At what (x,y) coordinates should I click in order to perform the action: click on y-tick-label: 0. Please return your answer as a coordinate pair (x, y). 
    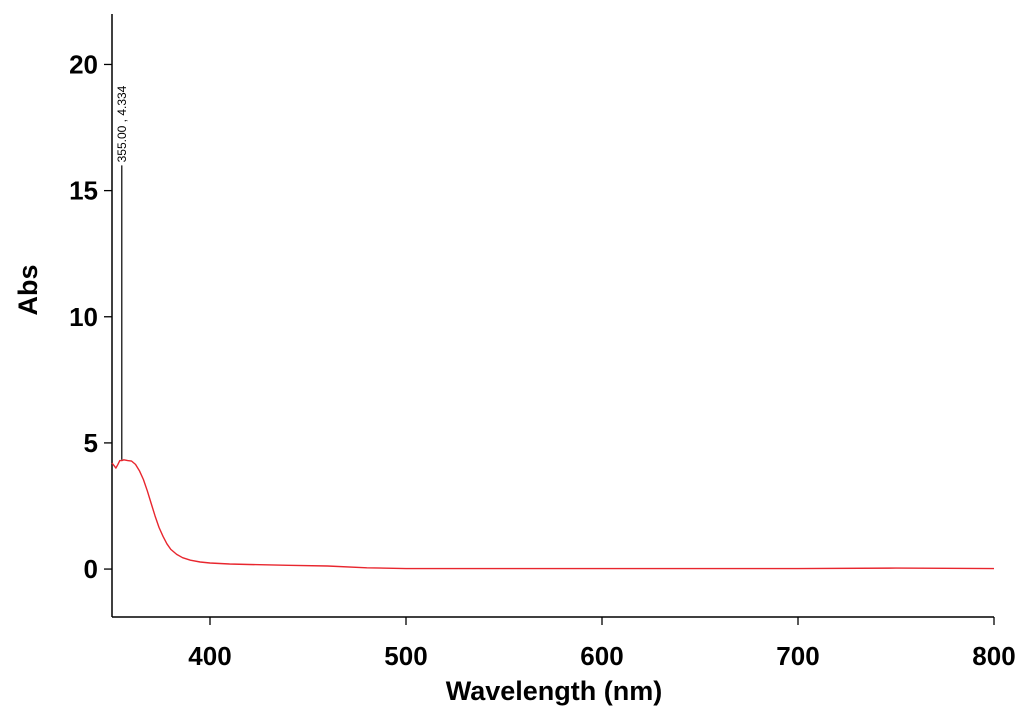
    Looking at the image, I should click on (91, 569).